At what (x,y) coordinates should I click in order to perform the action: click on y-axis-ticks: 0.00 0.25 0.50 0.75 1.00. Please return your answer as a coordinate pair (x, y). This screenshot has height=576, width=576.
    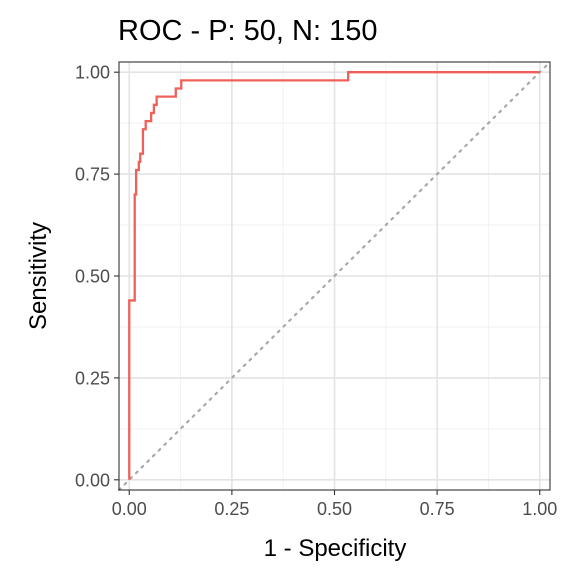
    Looking at the image, I should click on (97, 276).